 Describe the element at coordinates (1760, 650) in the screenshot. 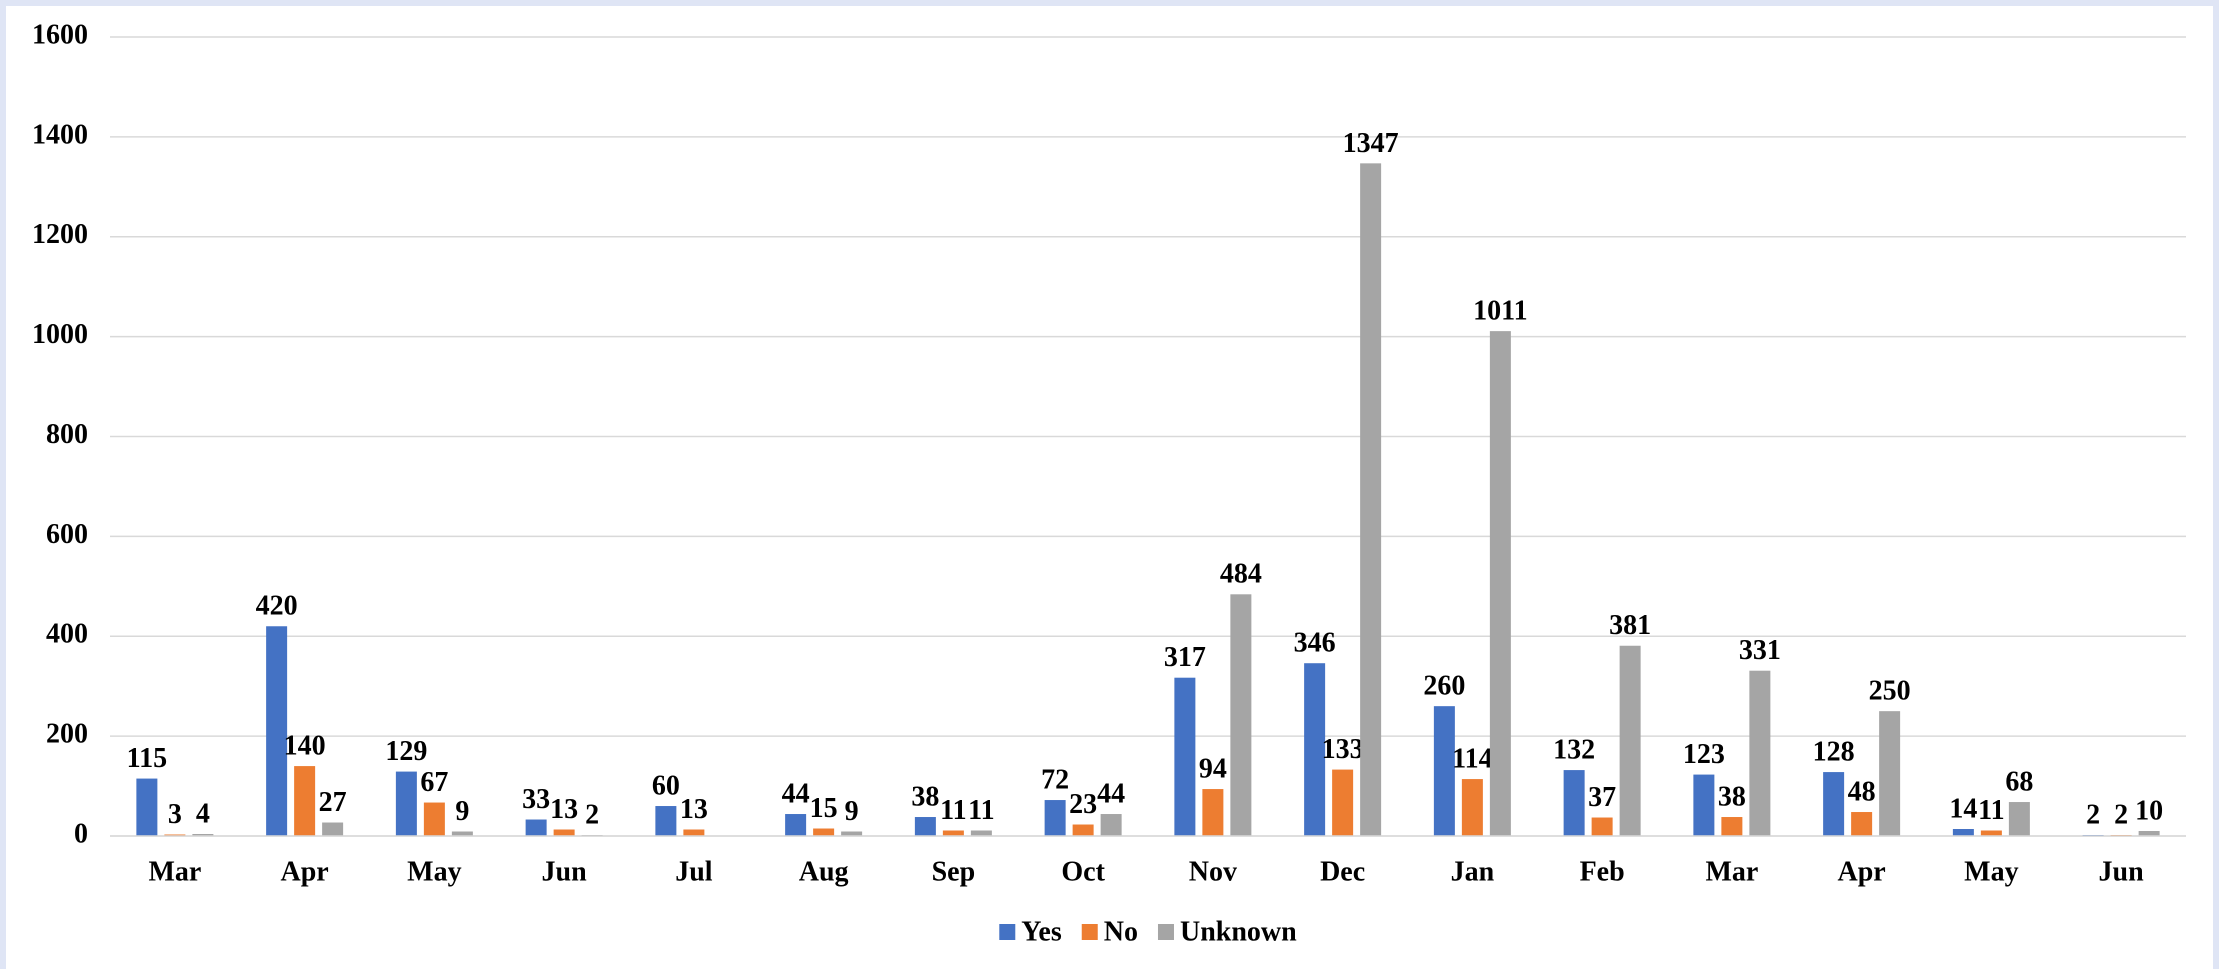

I see `data-label: 331` at that location.